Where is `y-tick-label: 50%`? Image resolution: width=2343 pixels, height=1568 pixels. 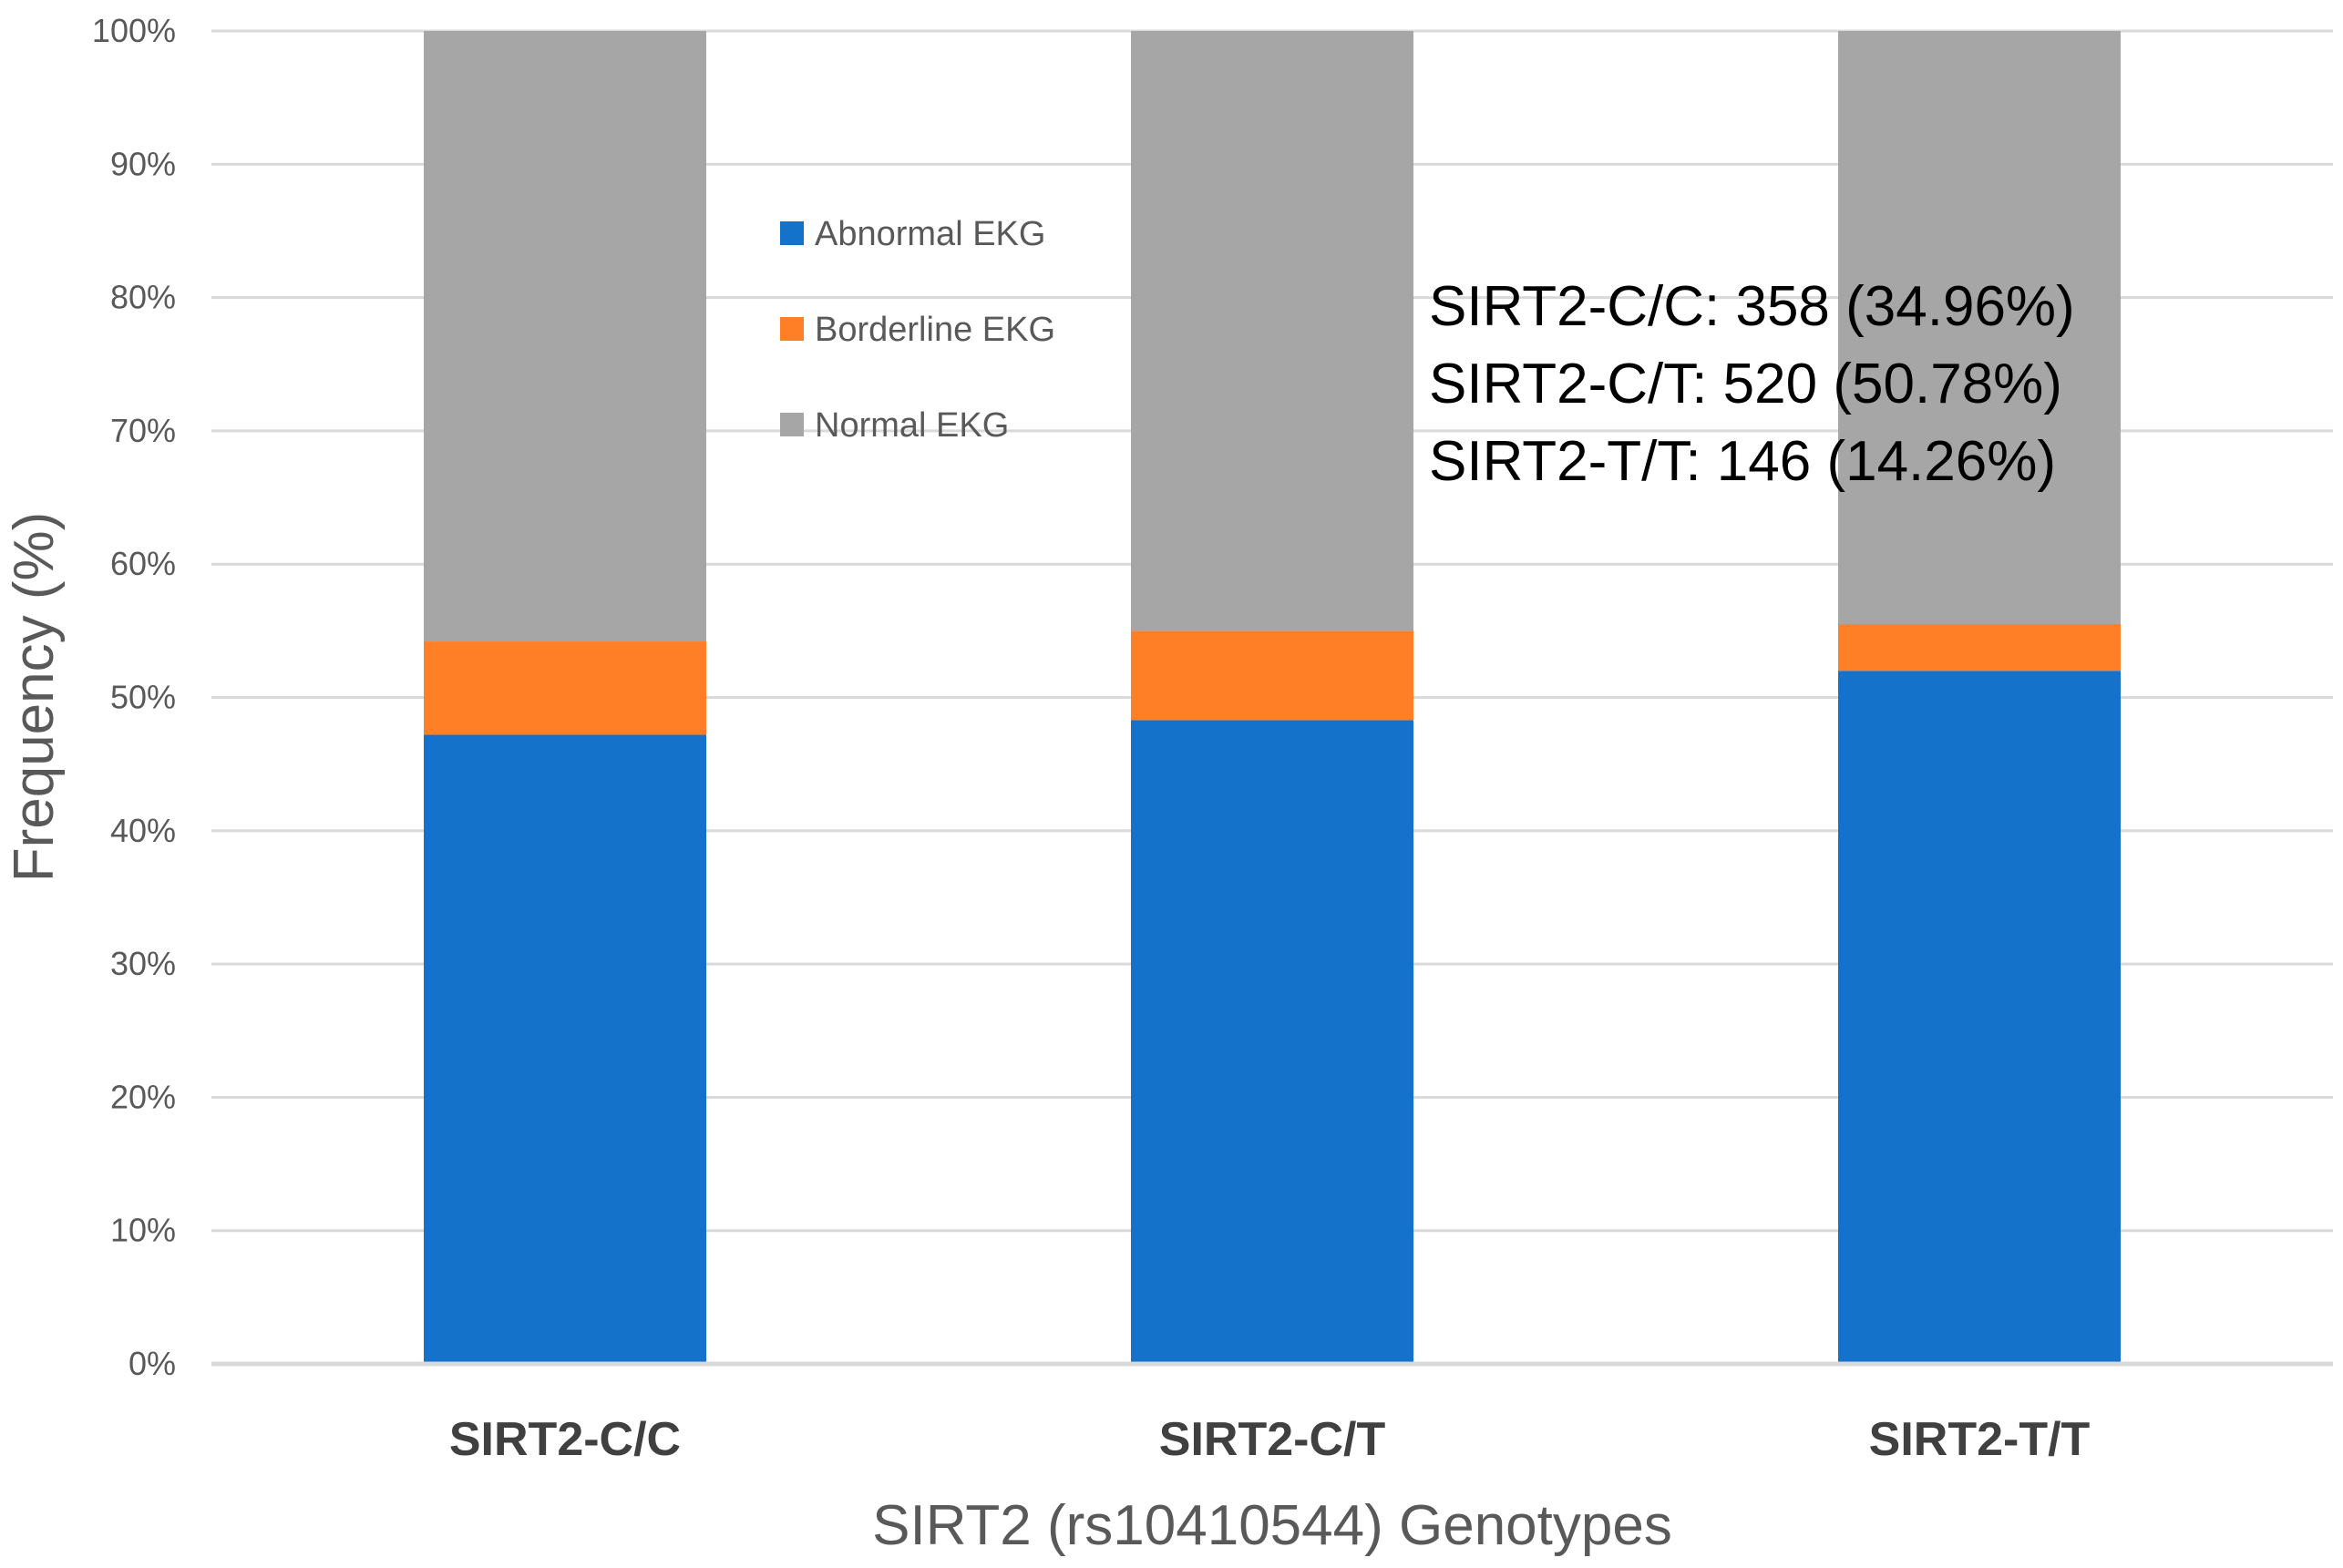 y-tick-label: 50% is located at coordinates (143, 697).